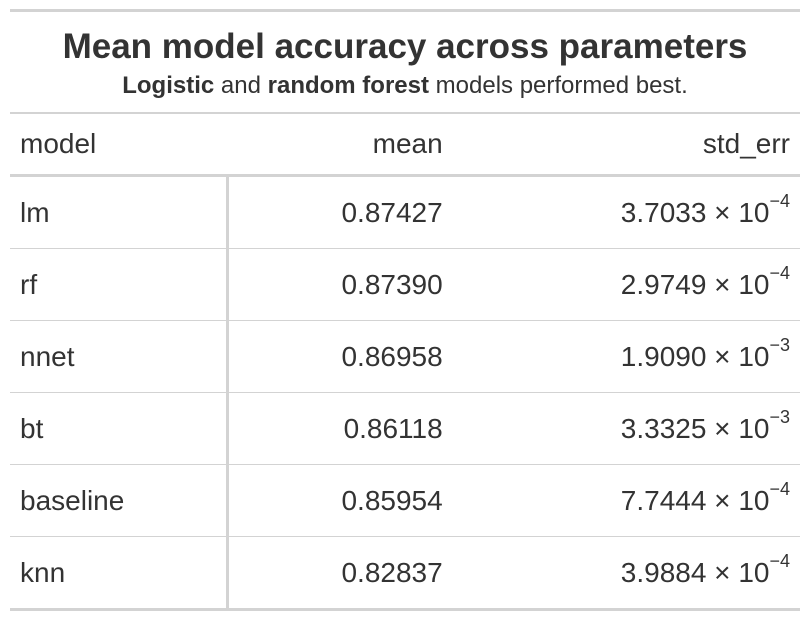  I want to click on table-row: baseline 0.85954 7.7444 × 10−4, so click(405, 500).